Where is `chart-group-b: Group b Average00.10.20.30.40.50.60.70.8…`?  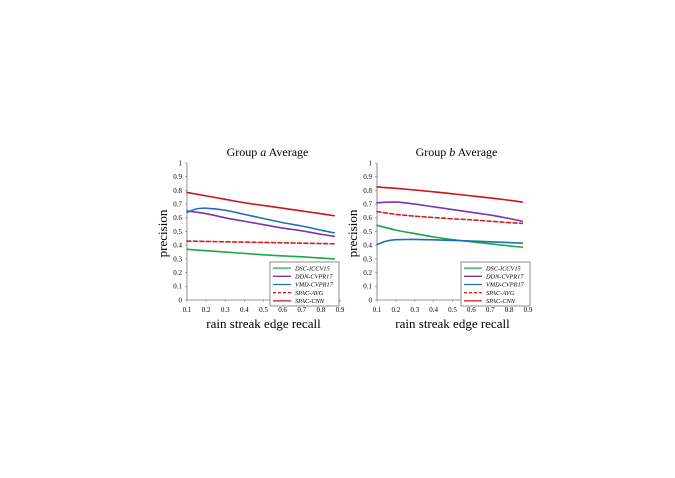
chart-group-b: Group b Average00.10.20.30.40.50.60.70.8… is located at coordinates (439, 238).